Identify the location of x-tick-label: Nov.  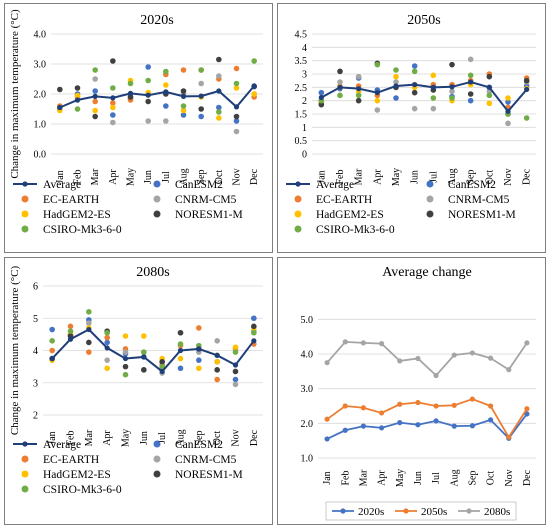
(236, 437).